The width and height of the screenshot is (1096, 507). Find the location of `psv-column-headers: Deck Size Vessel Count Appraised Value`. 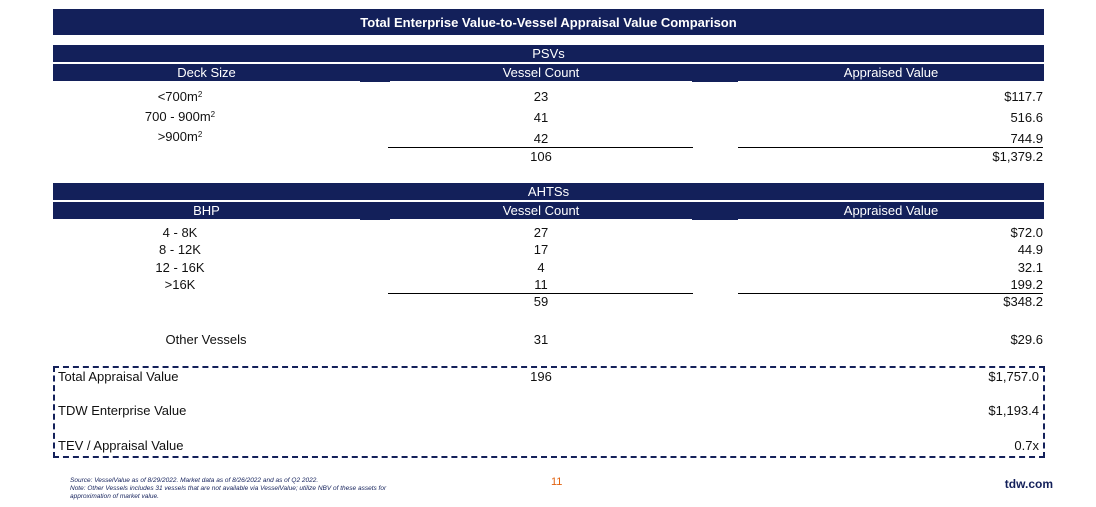

psv-column-headers: Deck Size Vessel Count Appraised Value is located at coordinates (548, 73).